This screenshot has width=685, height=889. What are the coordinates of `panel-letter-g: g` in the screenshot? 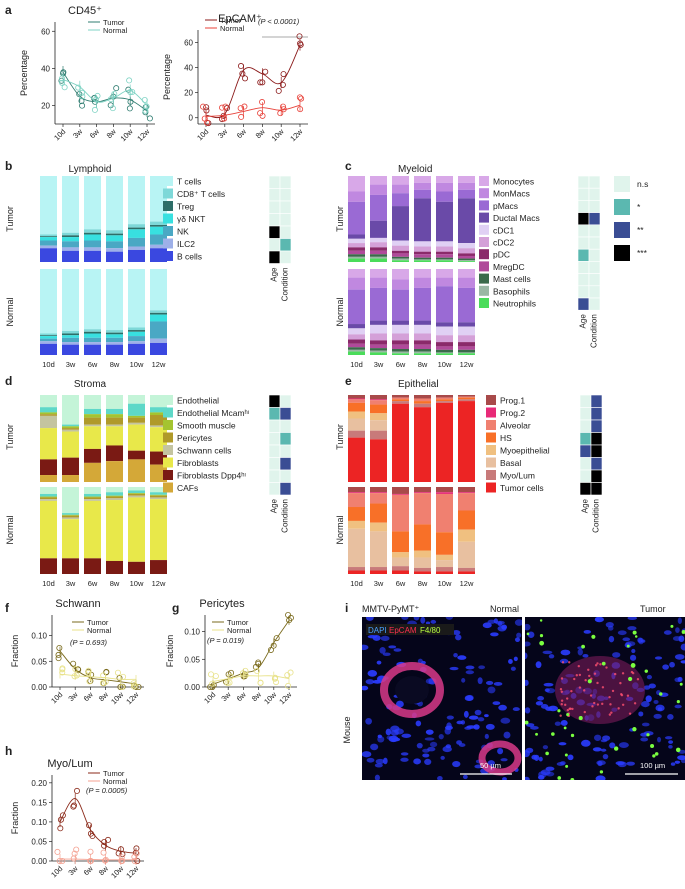 It's located at (175, 608).